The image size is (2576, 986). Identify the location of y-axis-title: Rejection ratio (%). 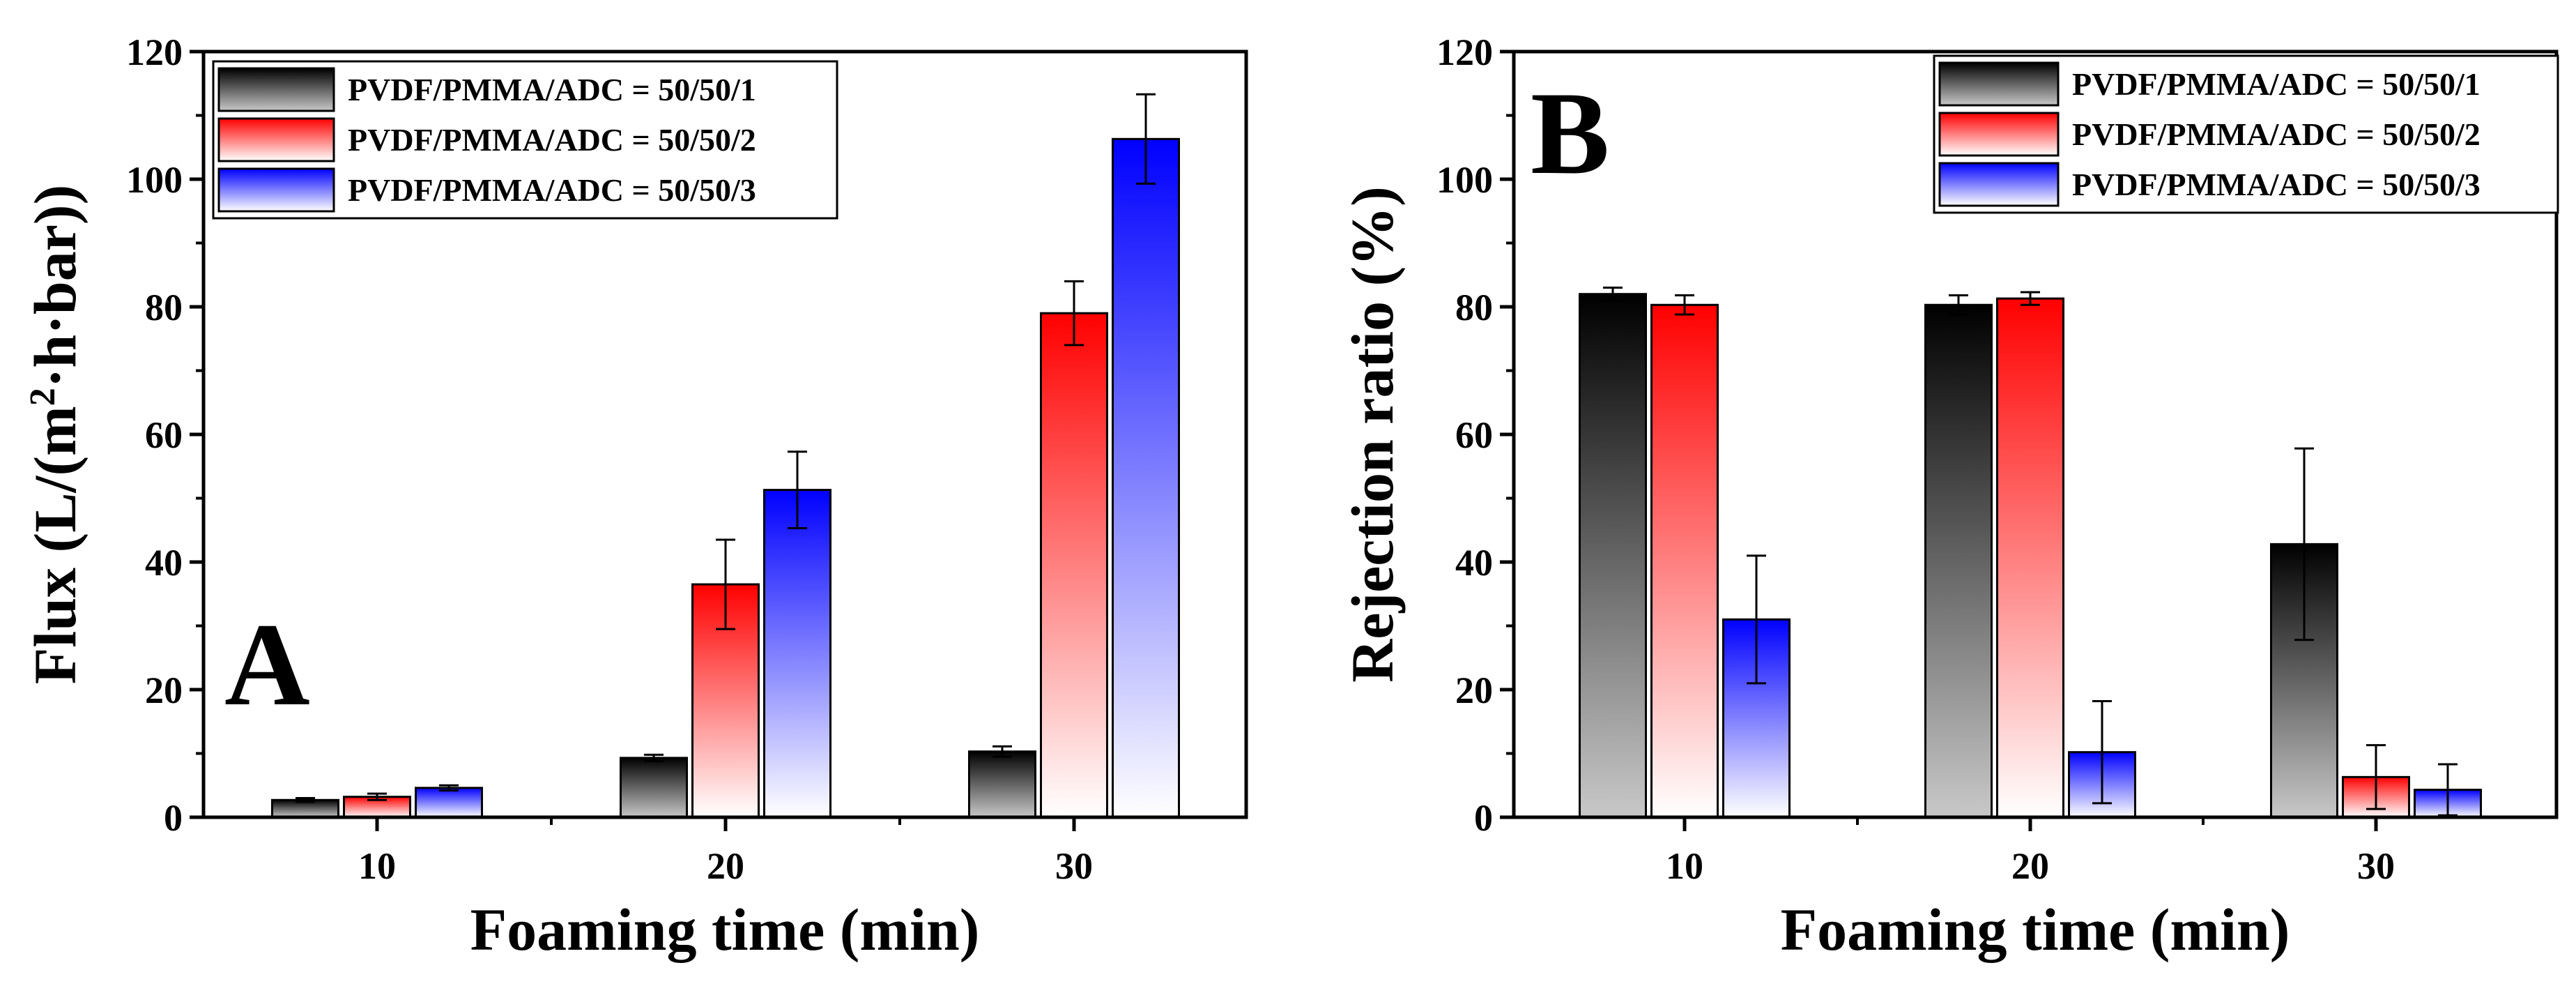
(1372, 434).